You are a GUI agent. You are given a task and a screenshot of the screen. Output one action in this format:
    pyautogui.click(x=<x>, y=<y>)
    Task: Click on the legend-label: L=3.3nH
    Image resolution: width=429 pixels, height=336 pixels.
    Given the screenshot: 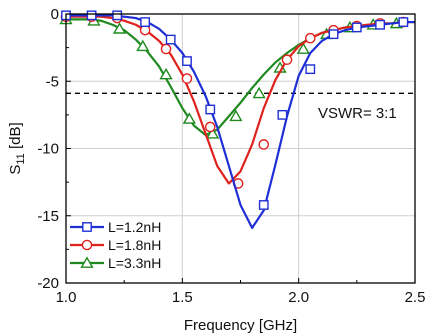 What is the action you would take?
    pyautogui.click(x=134, y=263)
    